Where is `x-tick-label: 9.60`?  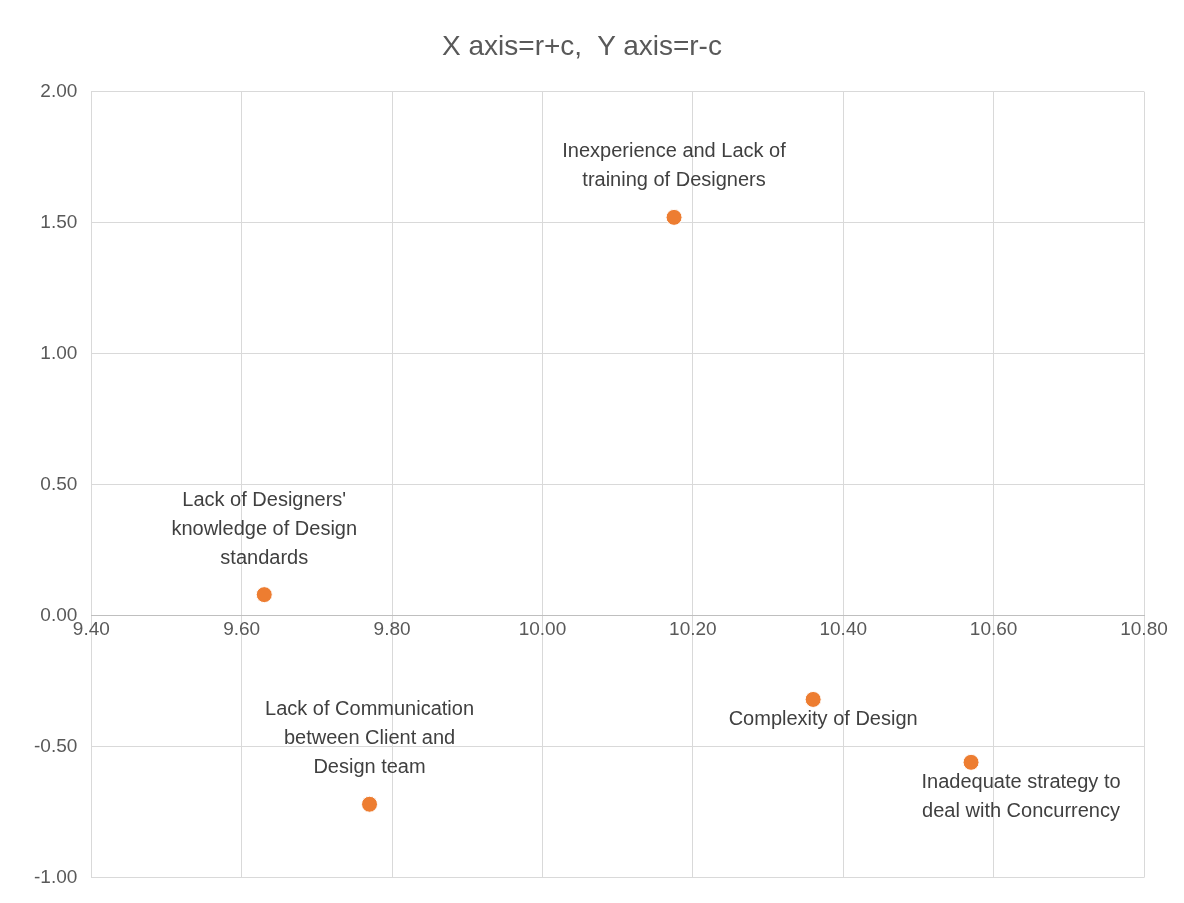
x-tick-label: 9.60 is located at coordinates (242, 629).